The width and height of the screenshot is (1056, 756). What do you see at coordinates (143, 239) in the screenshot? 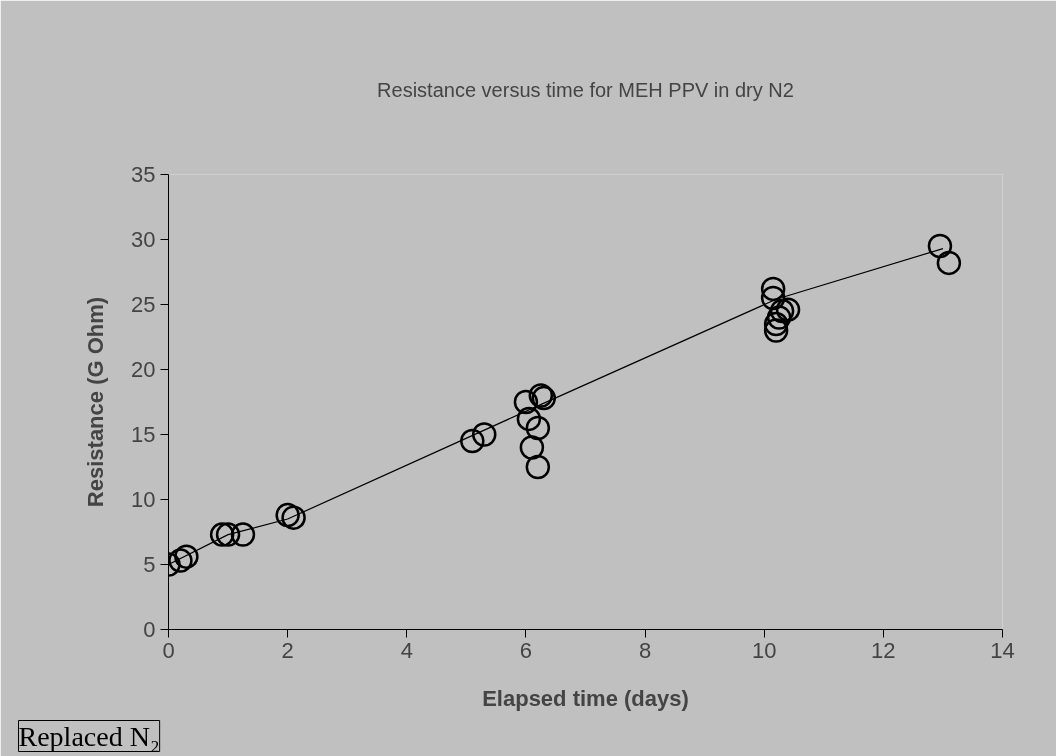
I see `y-tick-label: 30` at bounding box center [143, 239].